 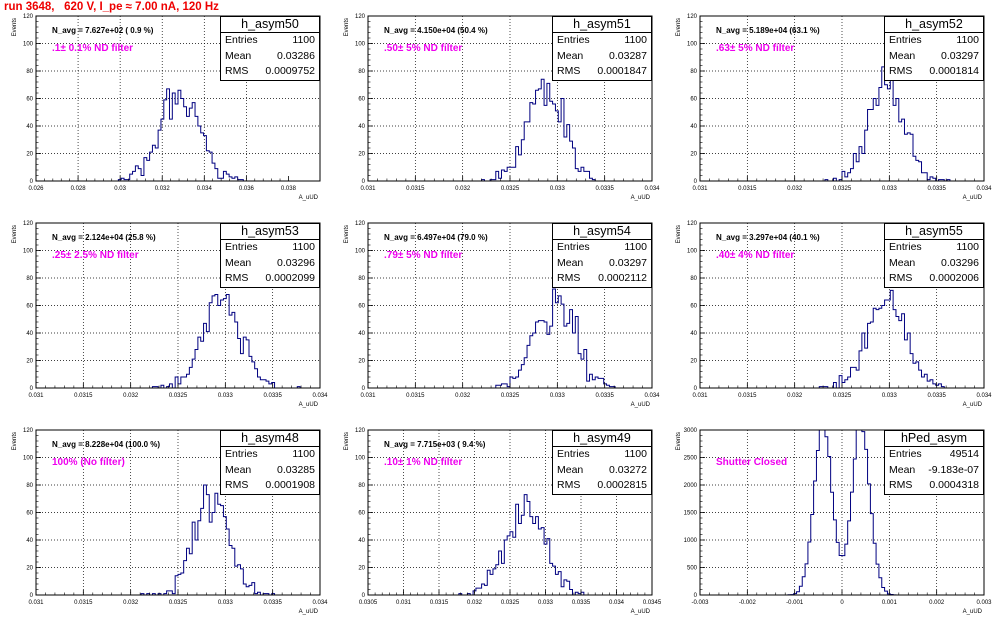 I want to click on x-tick-label: 0.001, so click(x=890, y=603).